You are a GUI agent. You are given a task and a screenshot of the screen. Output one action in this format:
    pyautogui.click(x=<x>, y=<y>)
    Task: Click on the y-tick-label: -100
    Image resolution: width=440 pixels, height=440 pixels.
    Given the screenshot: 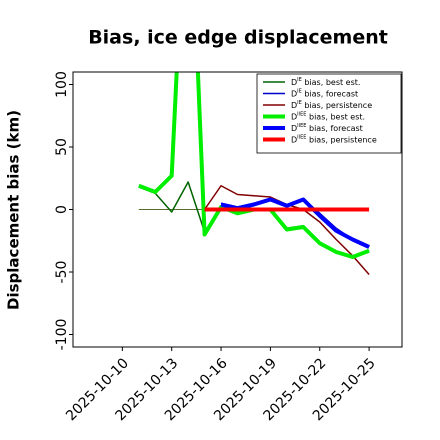 What is the action you would take?
    pyautogui.click(x=62, y=335)
    